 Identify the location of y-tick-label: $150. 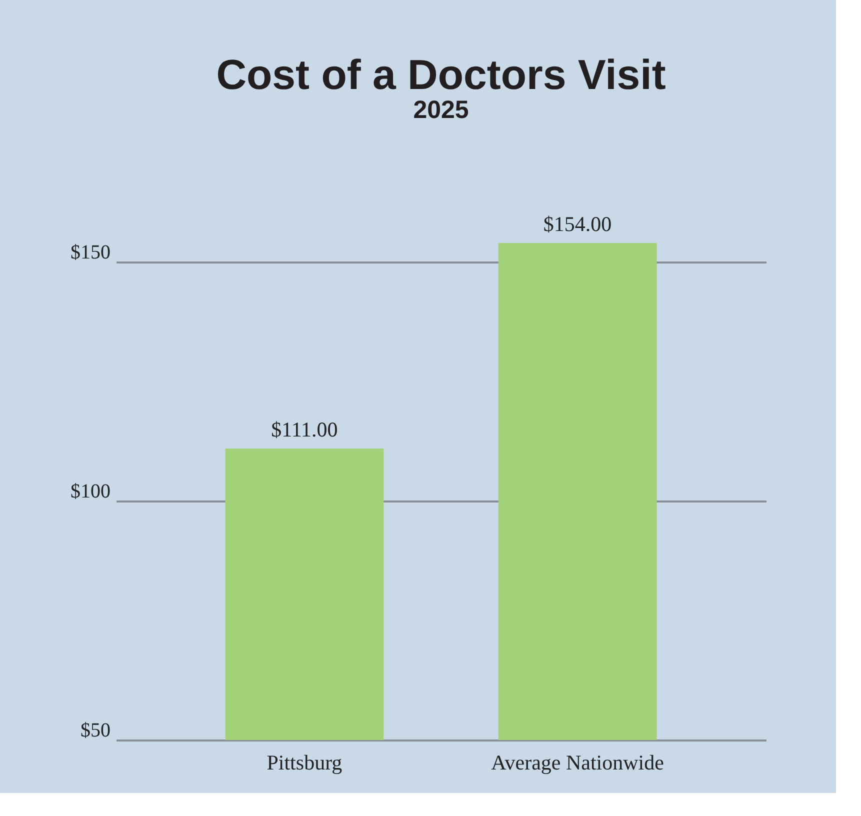
(90, 253).